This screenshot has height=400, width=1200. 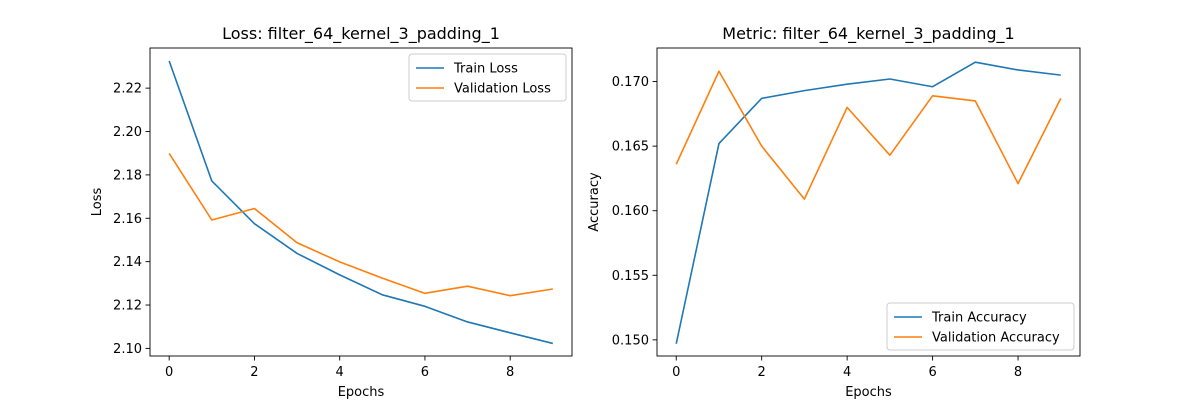 I want to click on y-tick-label: 2.20, so click(x=127, y=132).